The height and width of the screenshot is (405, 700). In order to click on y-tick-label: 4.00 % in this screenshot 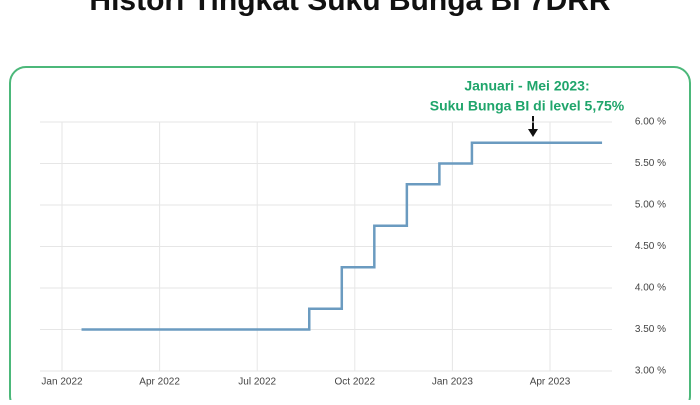, I will do `click(650, 288)`.